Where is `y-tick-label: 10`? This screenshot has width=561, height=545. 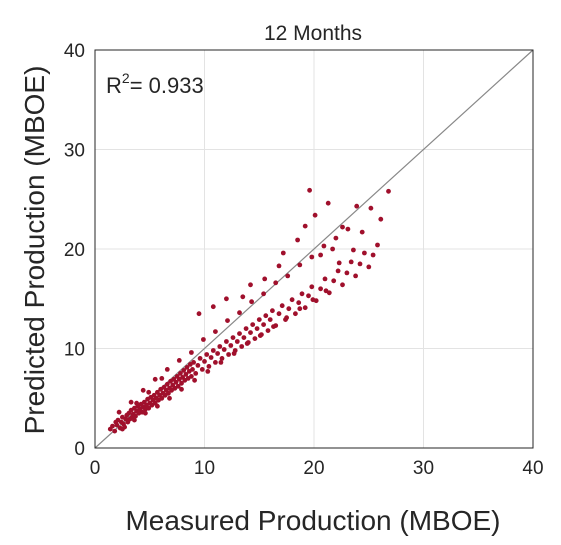
y-tick-label: 10 is located at coordinates (74, 350).